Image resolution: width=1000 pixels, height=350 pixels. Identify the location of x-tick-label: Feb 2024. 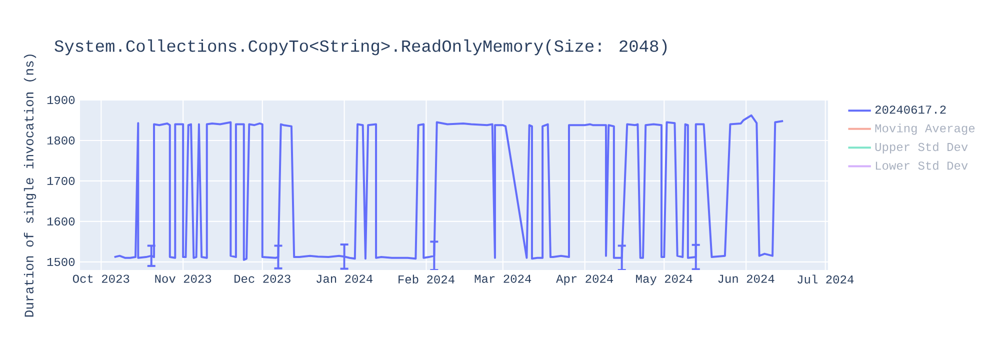
(426, 279).